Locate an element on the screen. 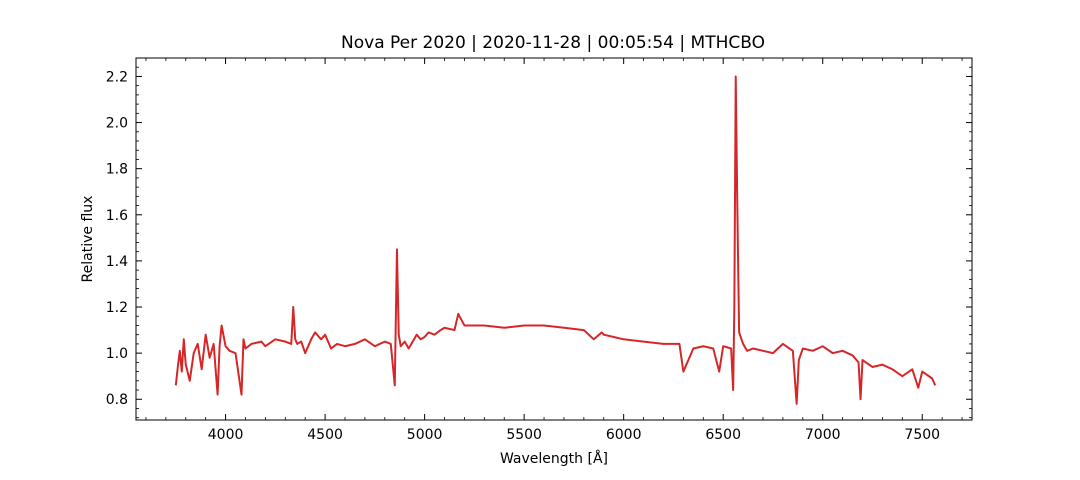 The height and width of the screenshot is (480, 1080). y-tick-label: 1.0 is located at coordinates (117, 354).